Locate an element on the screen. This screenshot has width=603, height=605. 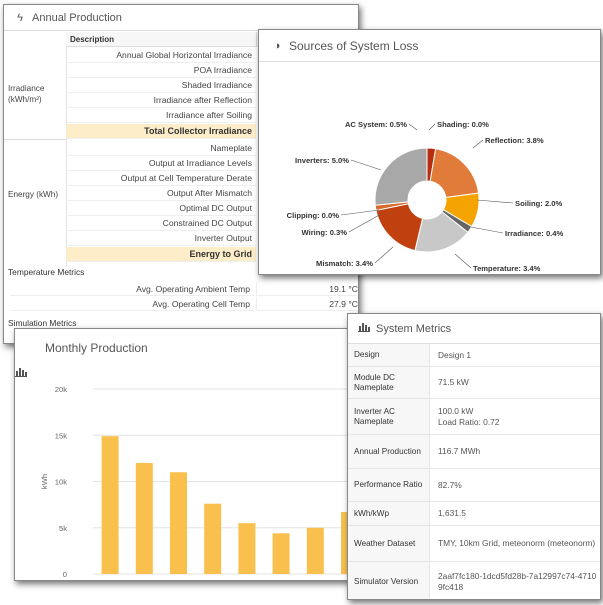
ap-row: Annual Global Horizontal Irradiance is located at coordinates (161, 55).